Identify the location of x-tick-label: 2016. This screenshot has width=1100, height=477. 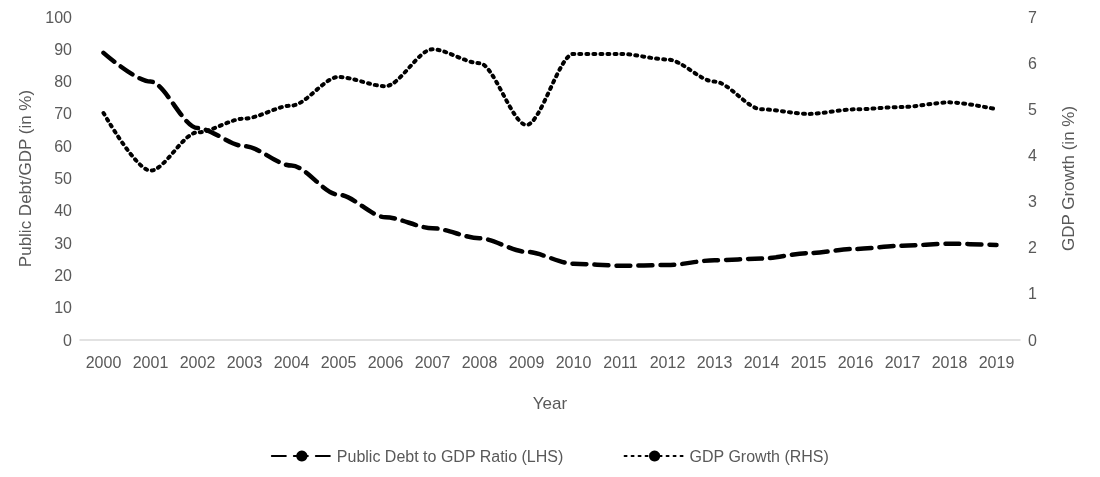
(855, 362).